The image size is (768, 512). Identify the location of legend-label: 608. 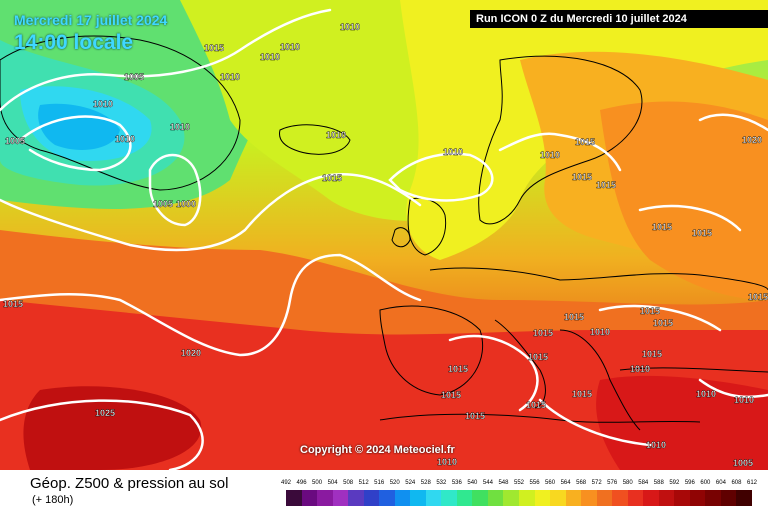
(736, 483).